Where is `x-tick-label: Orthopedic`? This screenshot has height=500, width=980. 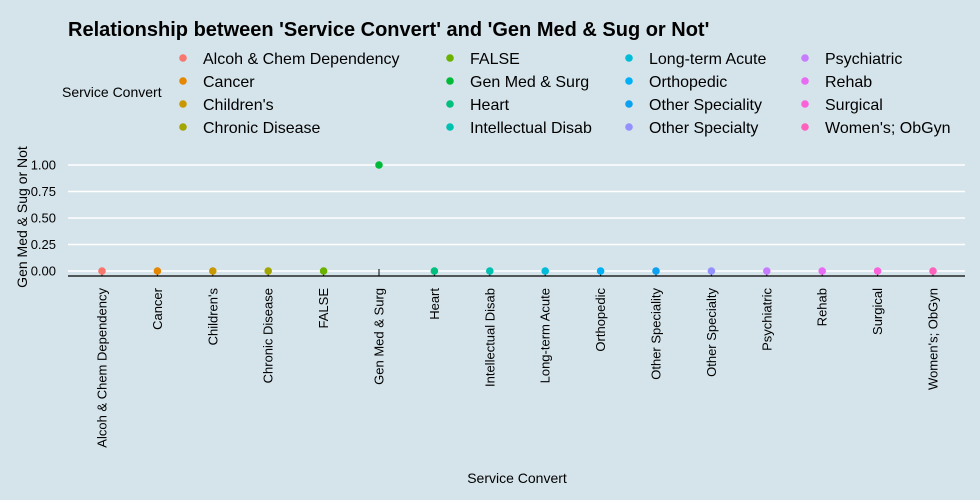 x-tick-label: Orthopedic is located at coordinates (600, 320).